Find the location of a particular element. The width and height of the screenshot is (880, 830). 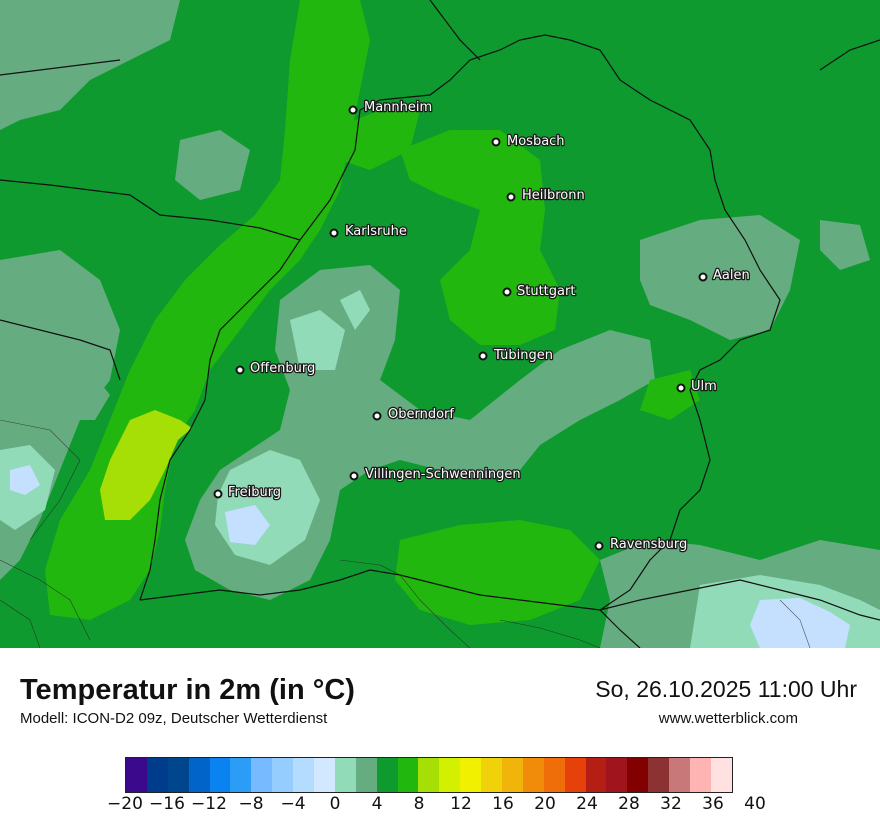

legend-tick-label: 40 is located at coordinates (755, 804).